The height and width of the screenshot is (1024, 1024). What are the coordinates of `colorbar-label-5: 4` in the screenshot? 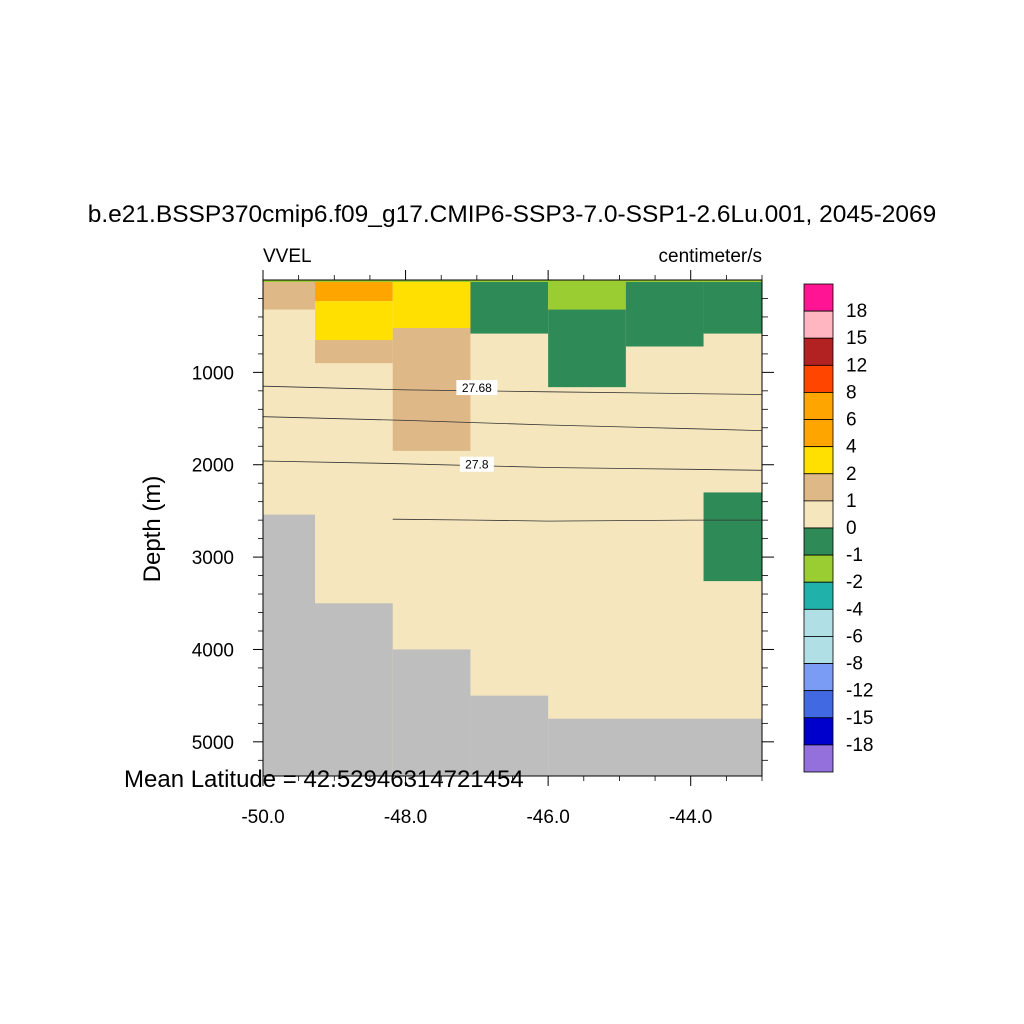 It's located at (851, 447).